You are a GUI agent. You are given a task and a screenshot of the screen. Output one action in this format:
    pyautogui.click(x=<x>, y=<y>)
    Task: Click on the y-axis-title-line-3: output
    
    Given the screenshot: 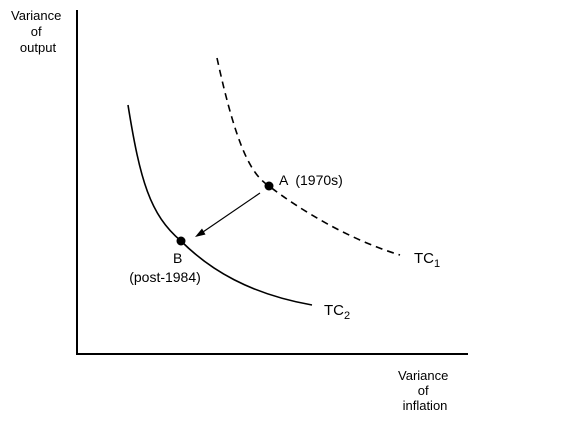 What is the action you would take?
    pyautogui.click(x=38, y=47)
    